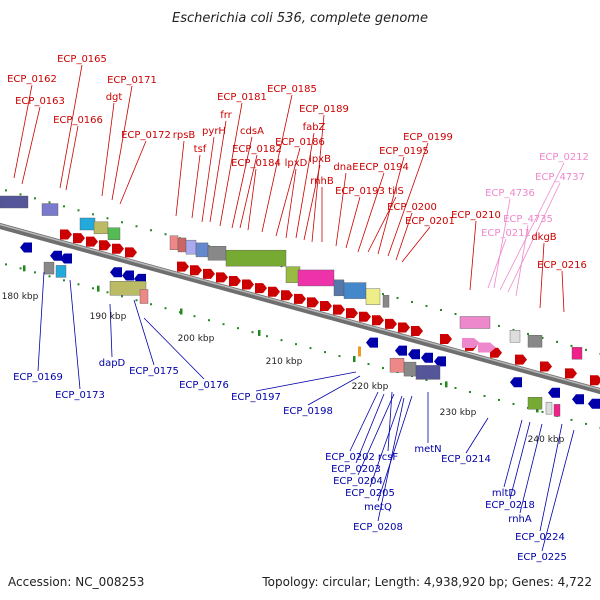  I want to click on gene-label: mltD, so click(504, 493).